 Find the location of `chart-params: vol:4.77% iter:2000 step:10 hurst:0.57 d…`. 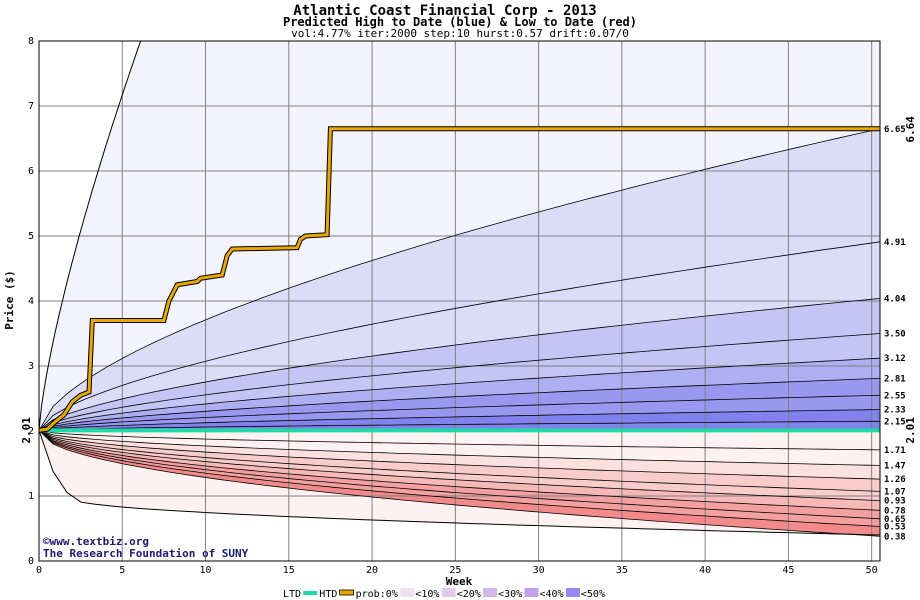

chart-params: vol:4.77% iter:2000 step:10 hurst:0.57 d… is located at coordinates (460, 33).